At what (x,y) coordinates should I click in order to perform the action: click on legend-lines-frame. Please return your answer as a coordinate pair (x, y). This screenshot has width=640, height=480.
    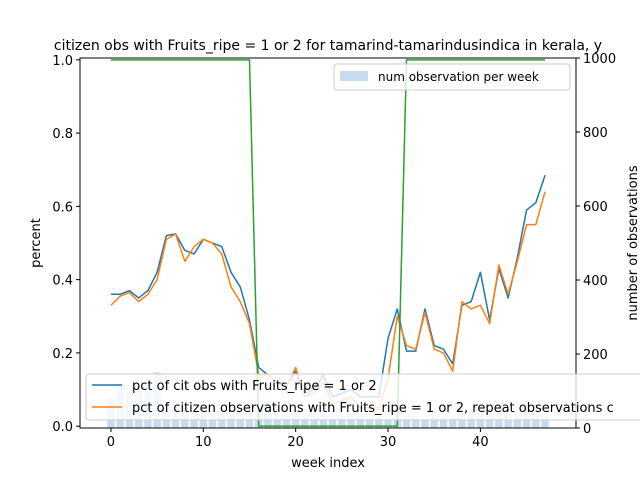
    Looking at the image, I should click on (362, 397).